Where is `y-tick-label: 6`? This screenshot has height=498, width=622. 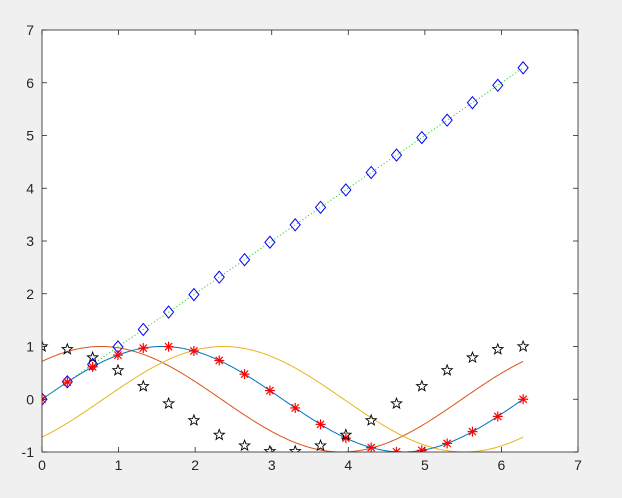 y-tick-label: 6 is located at coordinates (30, 83).